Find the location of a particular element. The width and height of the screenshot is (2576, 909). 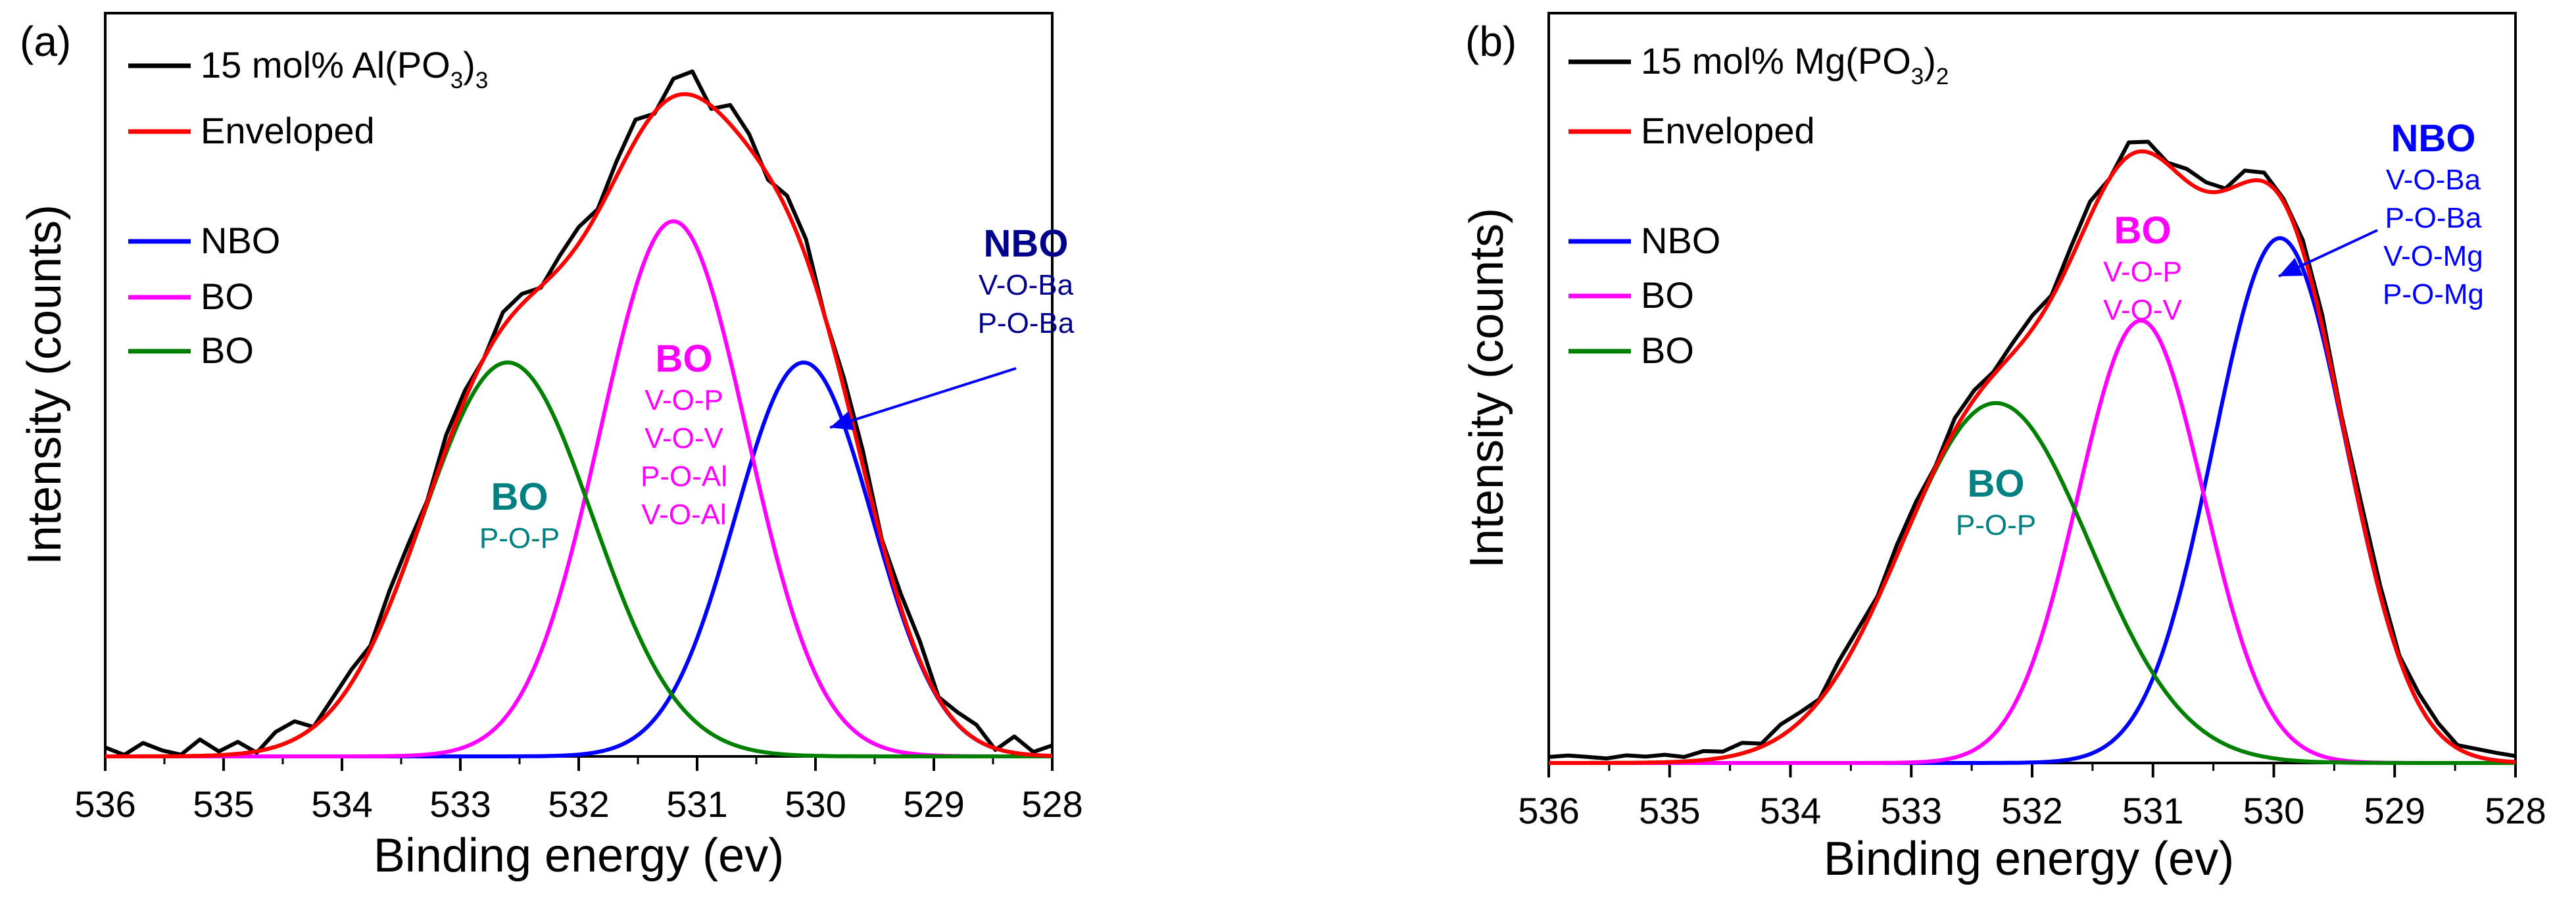

annotation-arrow is located at coordinates (923, 398).